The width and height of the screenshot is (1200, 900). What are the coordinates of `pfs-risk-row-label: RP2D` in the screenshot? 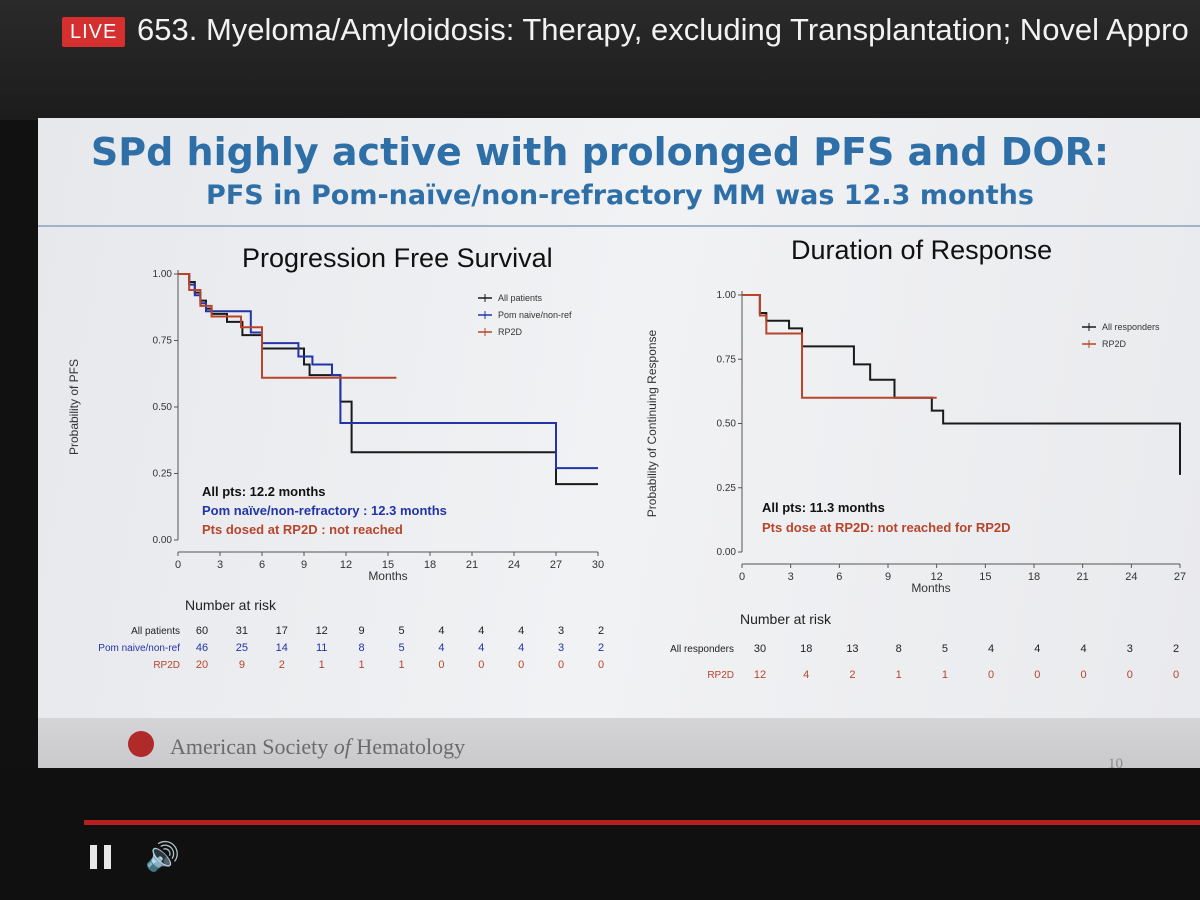 It's located at (166, 665).